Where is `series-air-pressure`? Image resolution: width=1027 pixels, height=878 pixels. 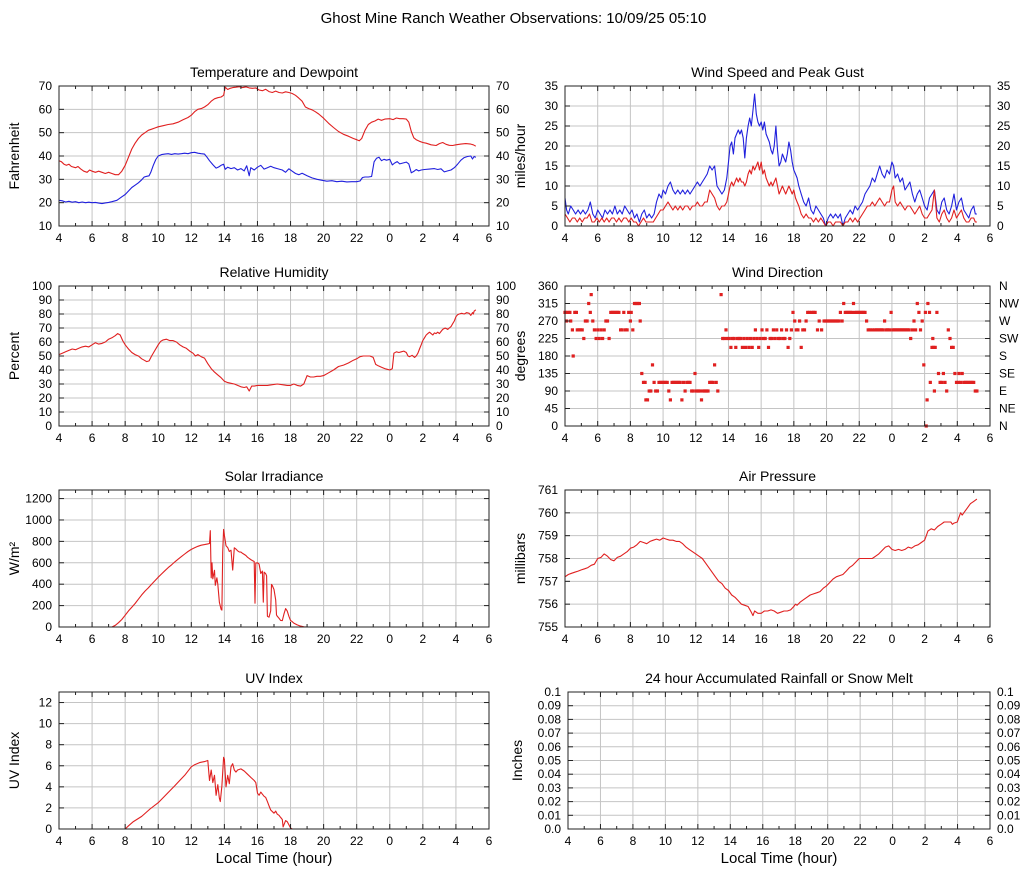
series-air-pressure is located at coordinates (771, 557).